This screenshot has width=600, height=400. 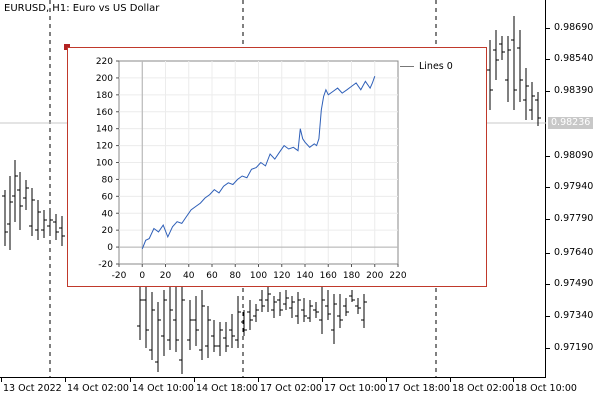 What do you see at coordinates (483, 388) in the screenshot?
I see `time-label: 18 Oct 02:00` at bounding box center [483, 388].